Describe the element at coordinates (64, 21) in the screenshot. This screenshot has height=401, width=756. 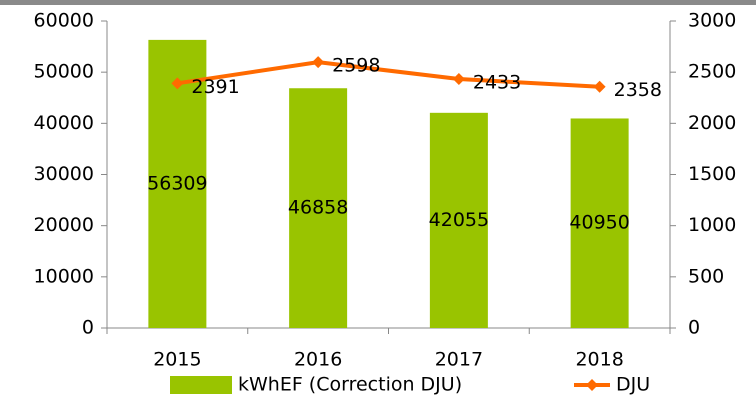
I see `y-tick-label: 60000` at that location.